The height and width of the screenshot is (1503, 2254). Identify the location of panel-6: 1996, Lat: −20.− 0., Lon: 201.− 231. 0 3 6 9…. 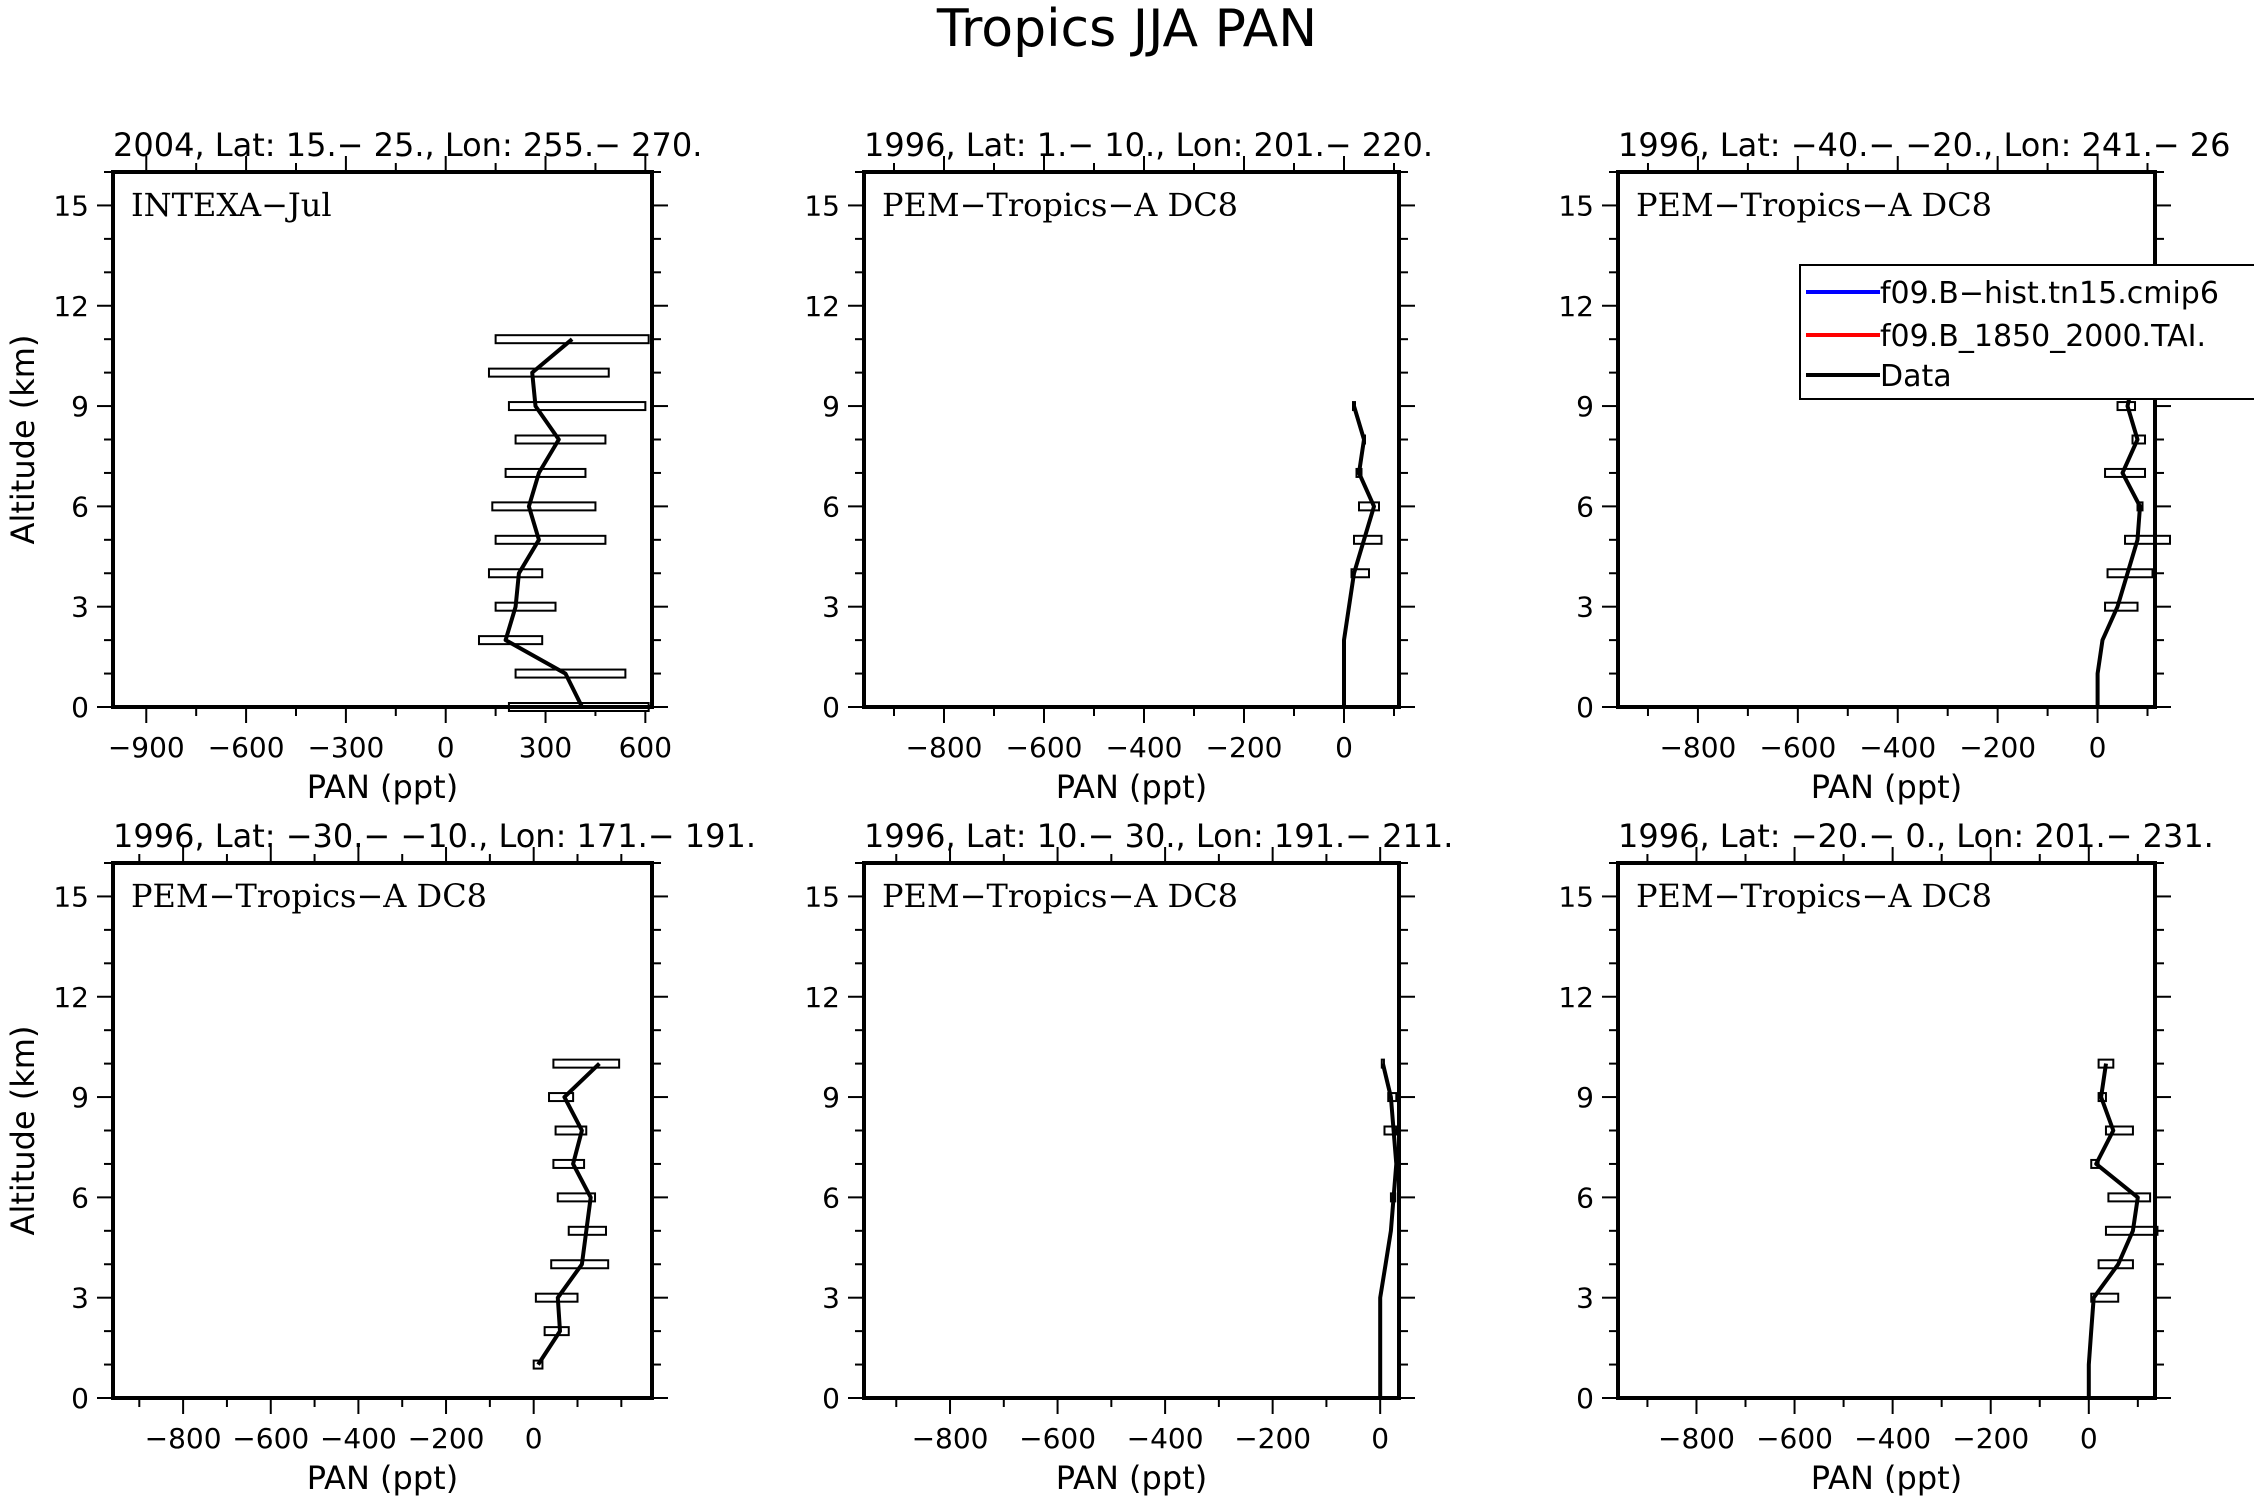
(1885, 1157).